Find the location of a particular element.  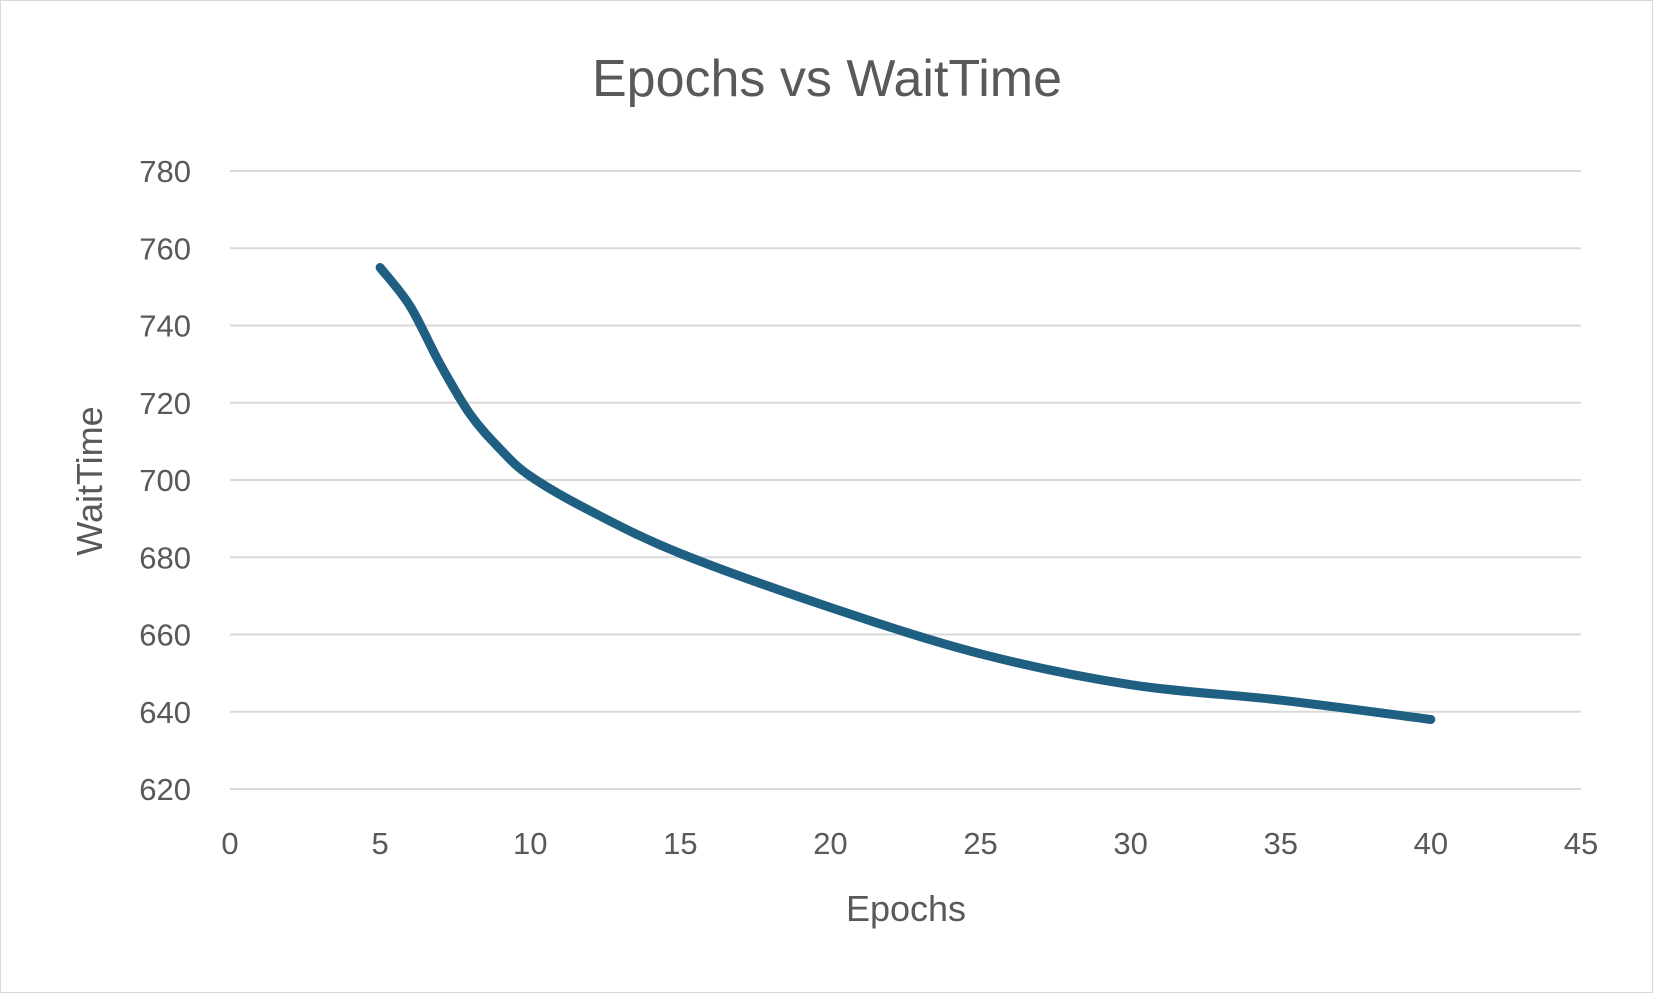

x-tick-labels: 0 5 10 15 20 25 30 35 40 45 is located at coordinates (909, 843).